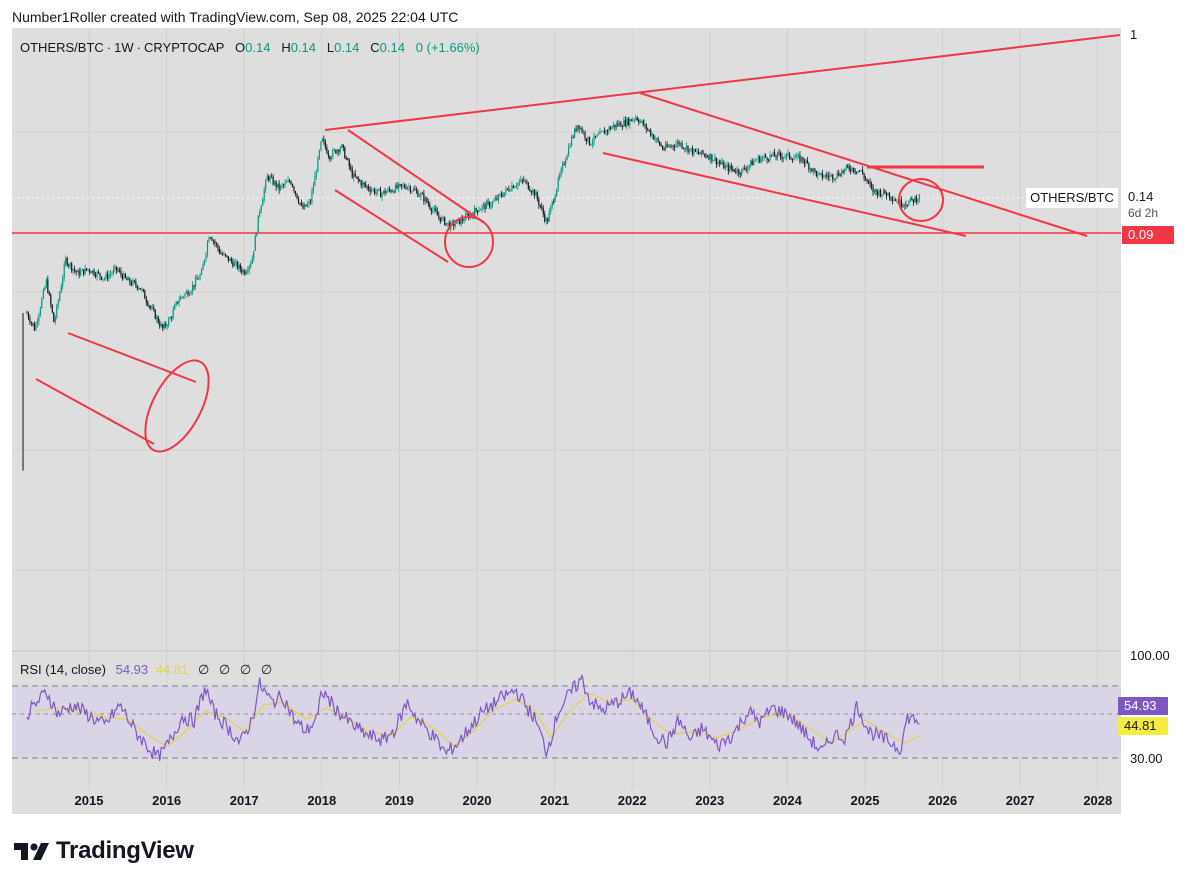 The height and width of the screenshot is (883, 1199). I want to click on price-scale-top-label: 1, so click(1134, 34).